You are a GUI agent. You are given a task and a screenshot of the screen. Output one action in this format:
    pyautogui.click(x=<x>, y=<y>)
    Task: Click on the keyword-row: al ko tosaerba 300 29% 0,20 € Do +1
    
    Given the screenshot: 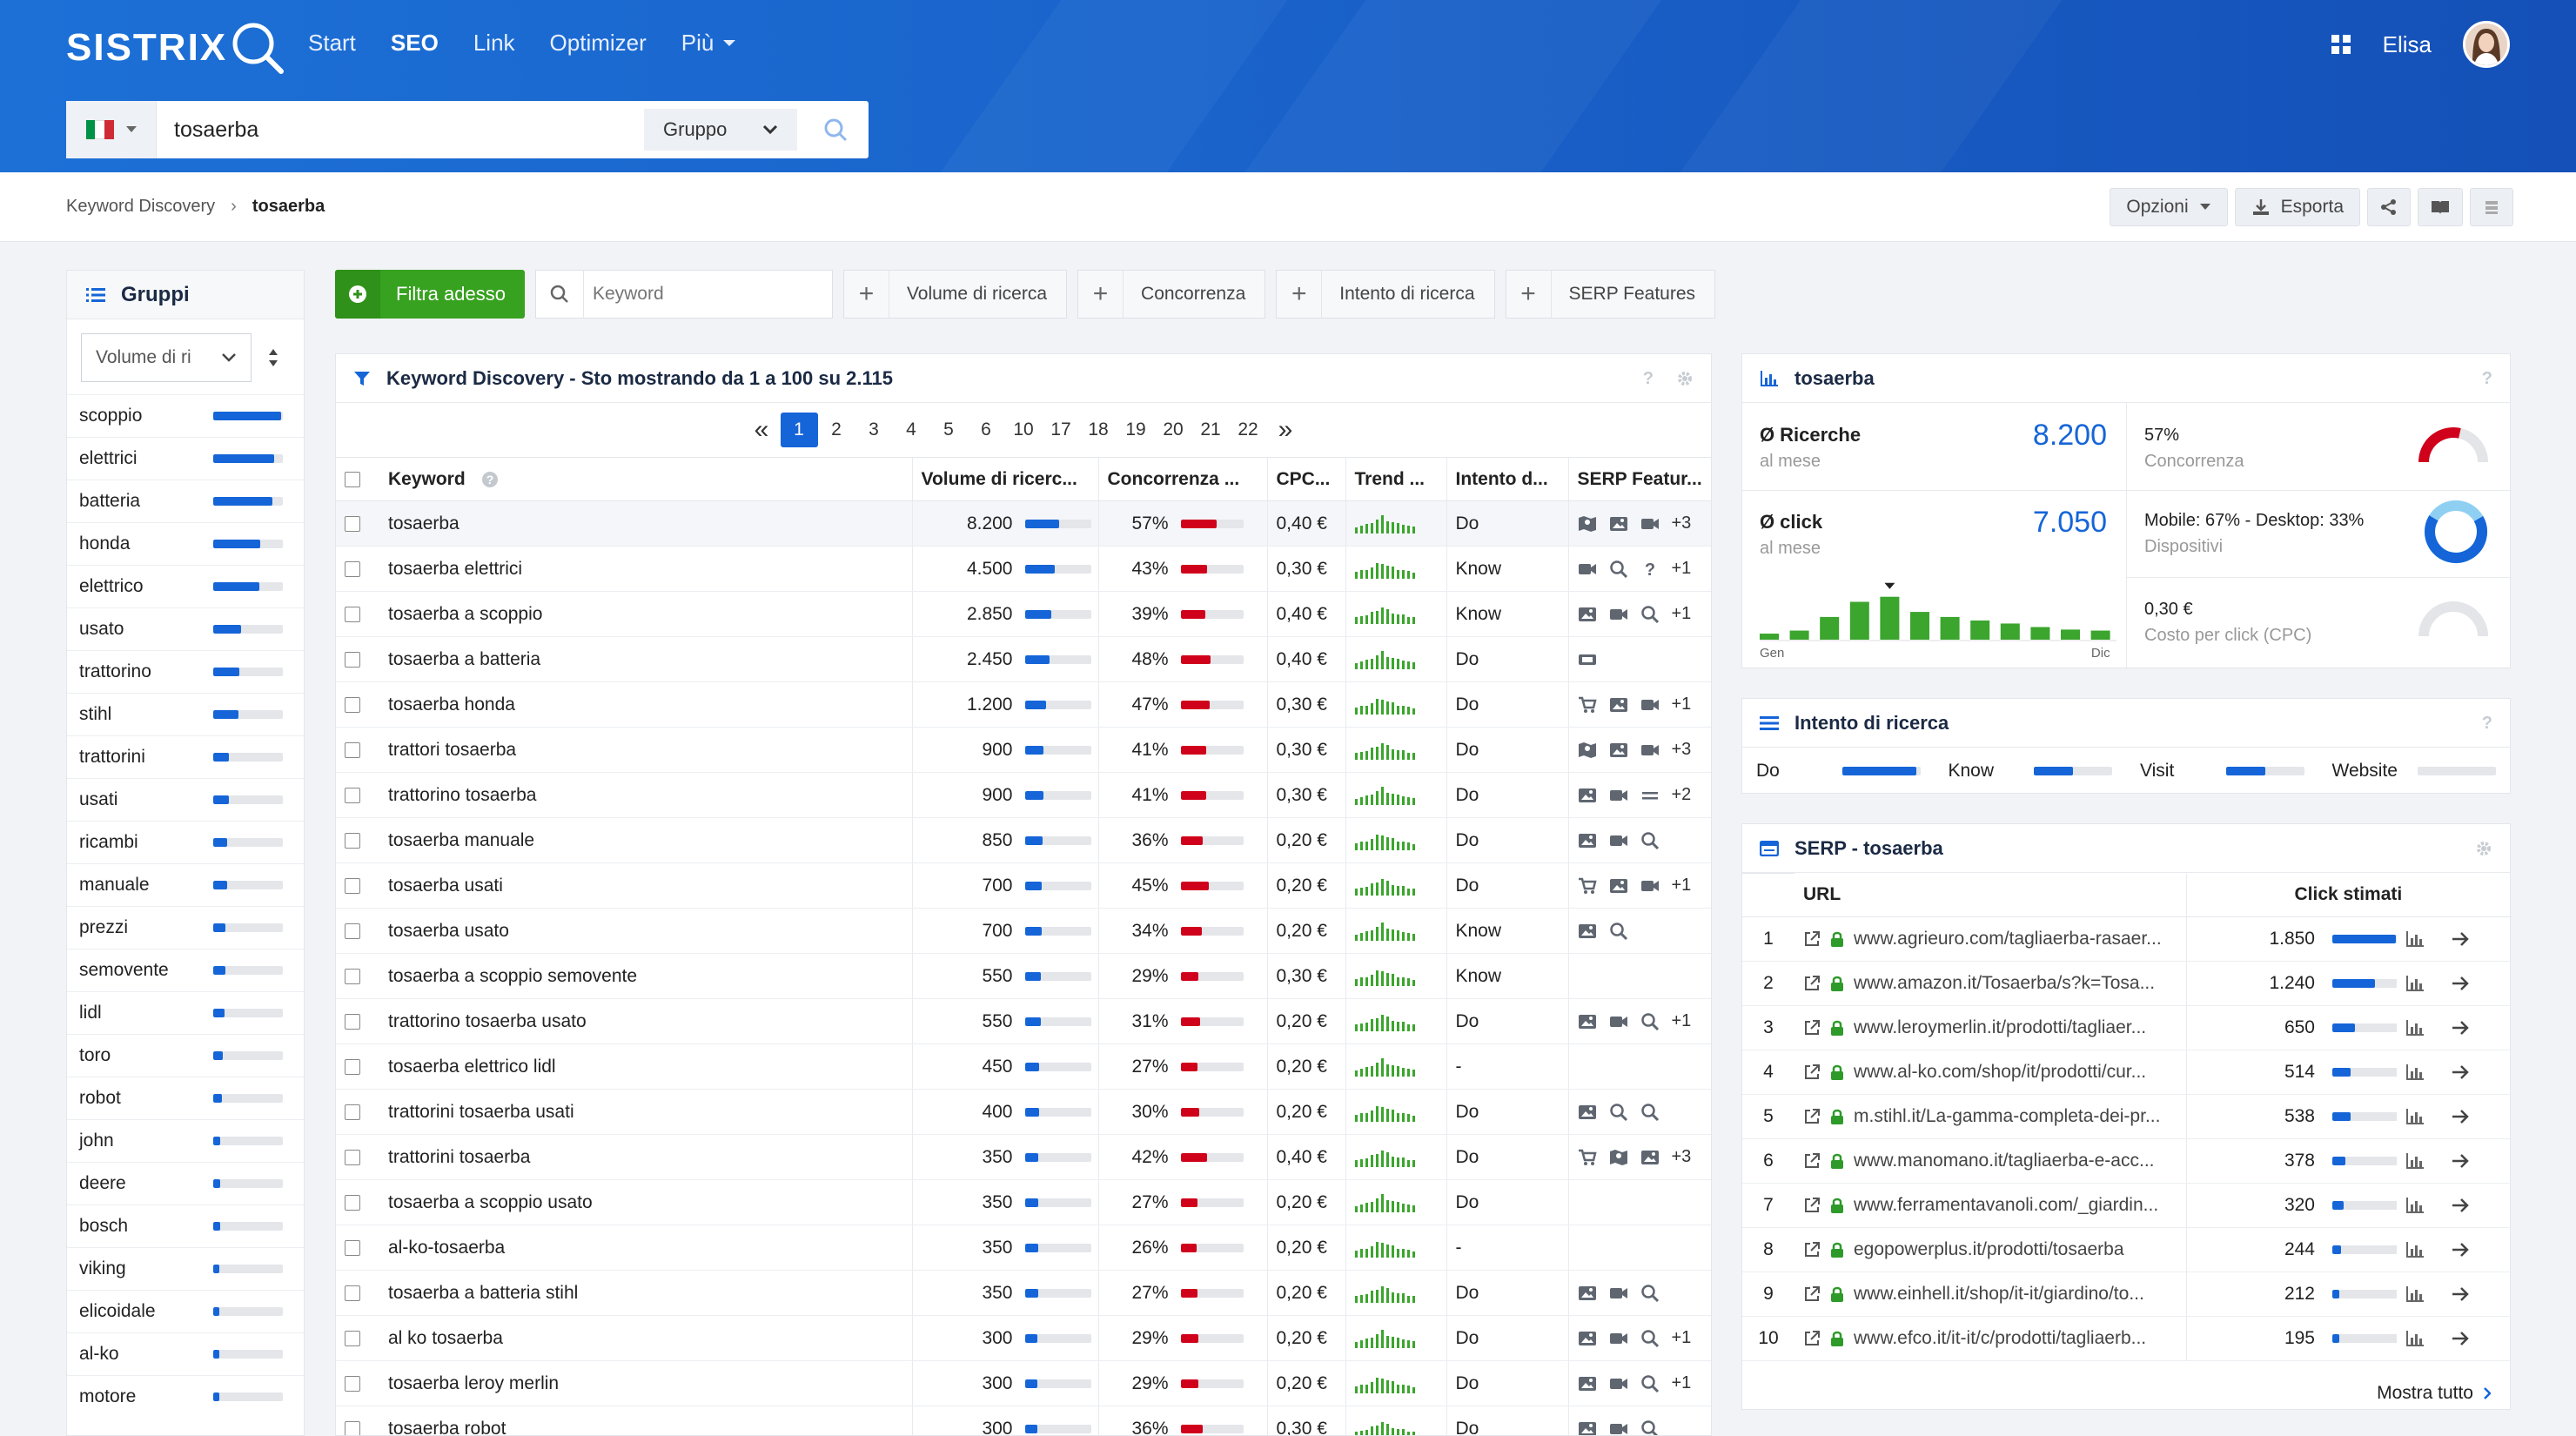 What is the action you would take?
    pyautogui.click(x=1024, y=1338)
    